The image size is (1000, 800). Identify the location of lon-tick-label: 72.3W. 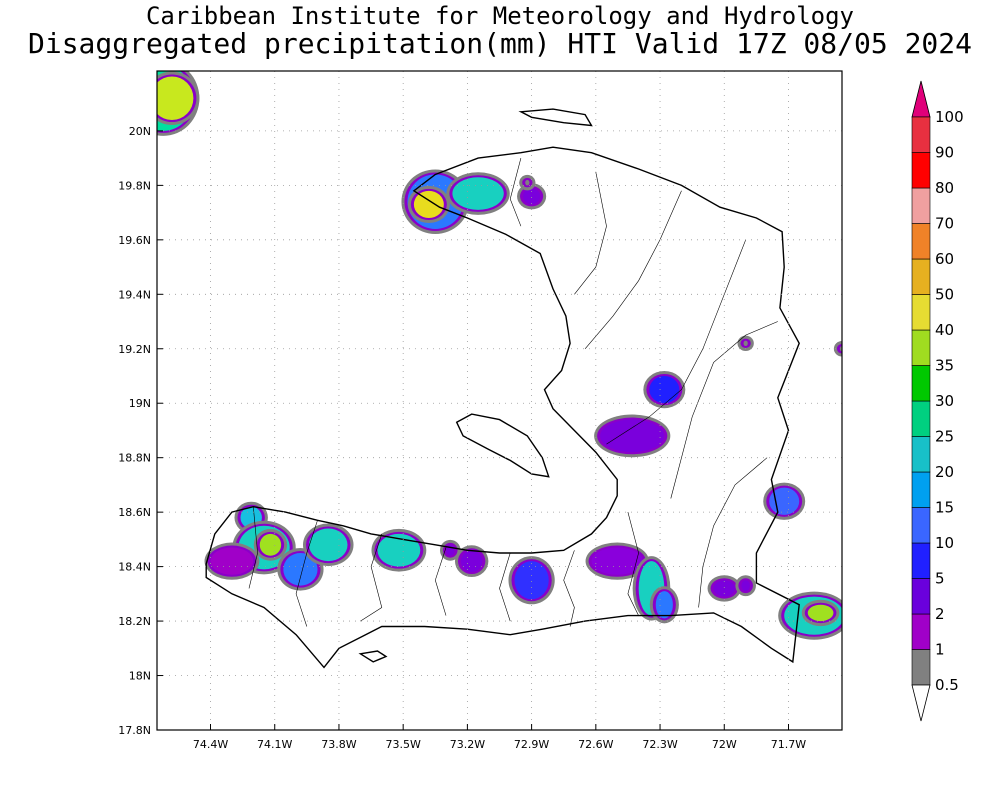
(659, 744).